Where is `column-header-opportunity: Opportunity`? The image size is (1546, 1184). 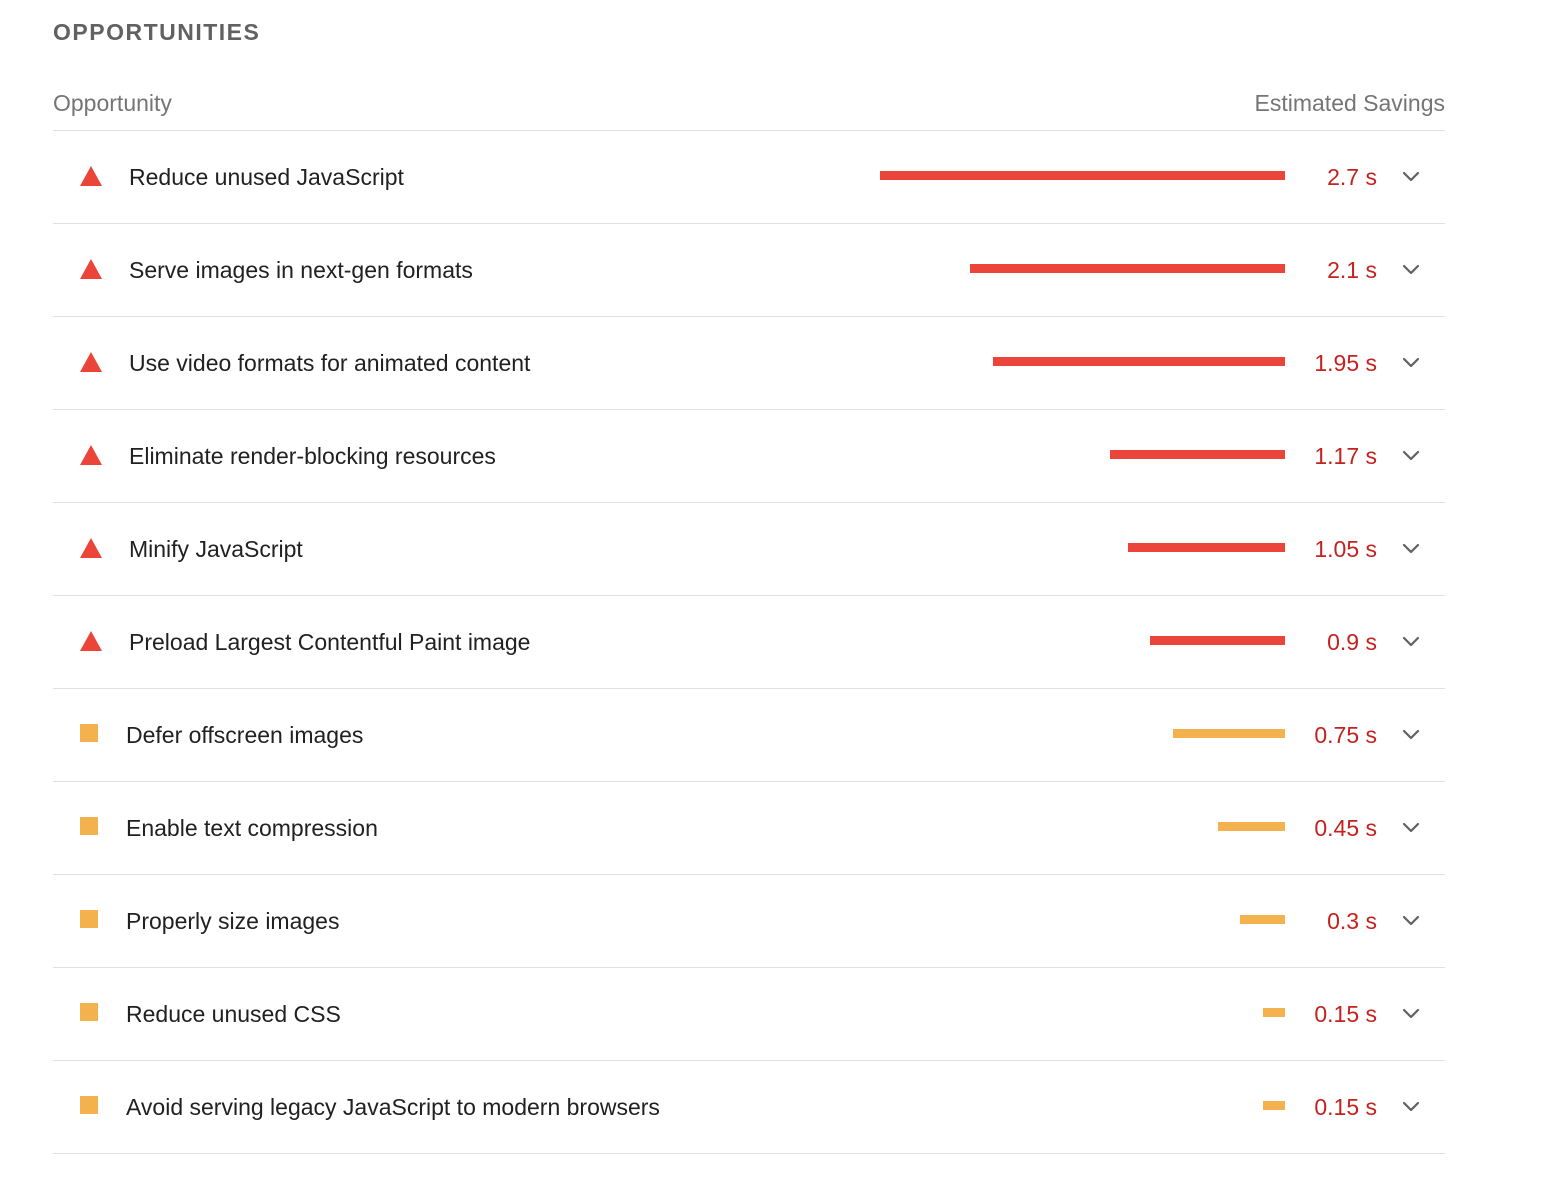
column-header-opportunity: Opportunity is located at coordinates (112, 103).